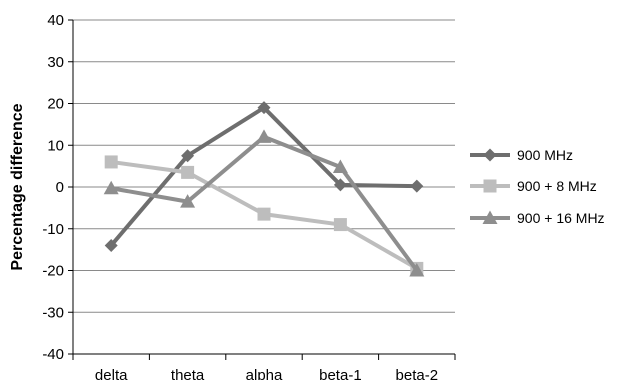  Describe the element at coordinates (264, 373) in the screenshot. I see `x-tick-label: alpha` at that location.